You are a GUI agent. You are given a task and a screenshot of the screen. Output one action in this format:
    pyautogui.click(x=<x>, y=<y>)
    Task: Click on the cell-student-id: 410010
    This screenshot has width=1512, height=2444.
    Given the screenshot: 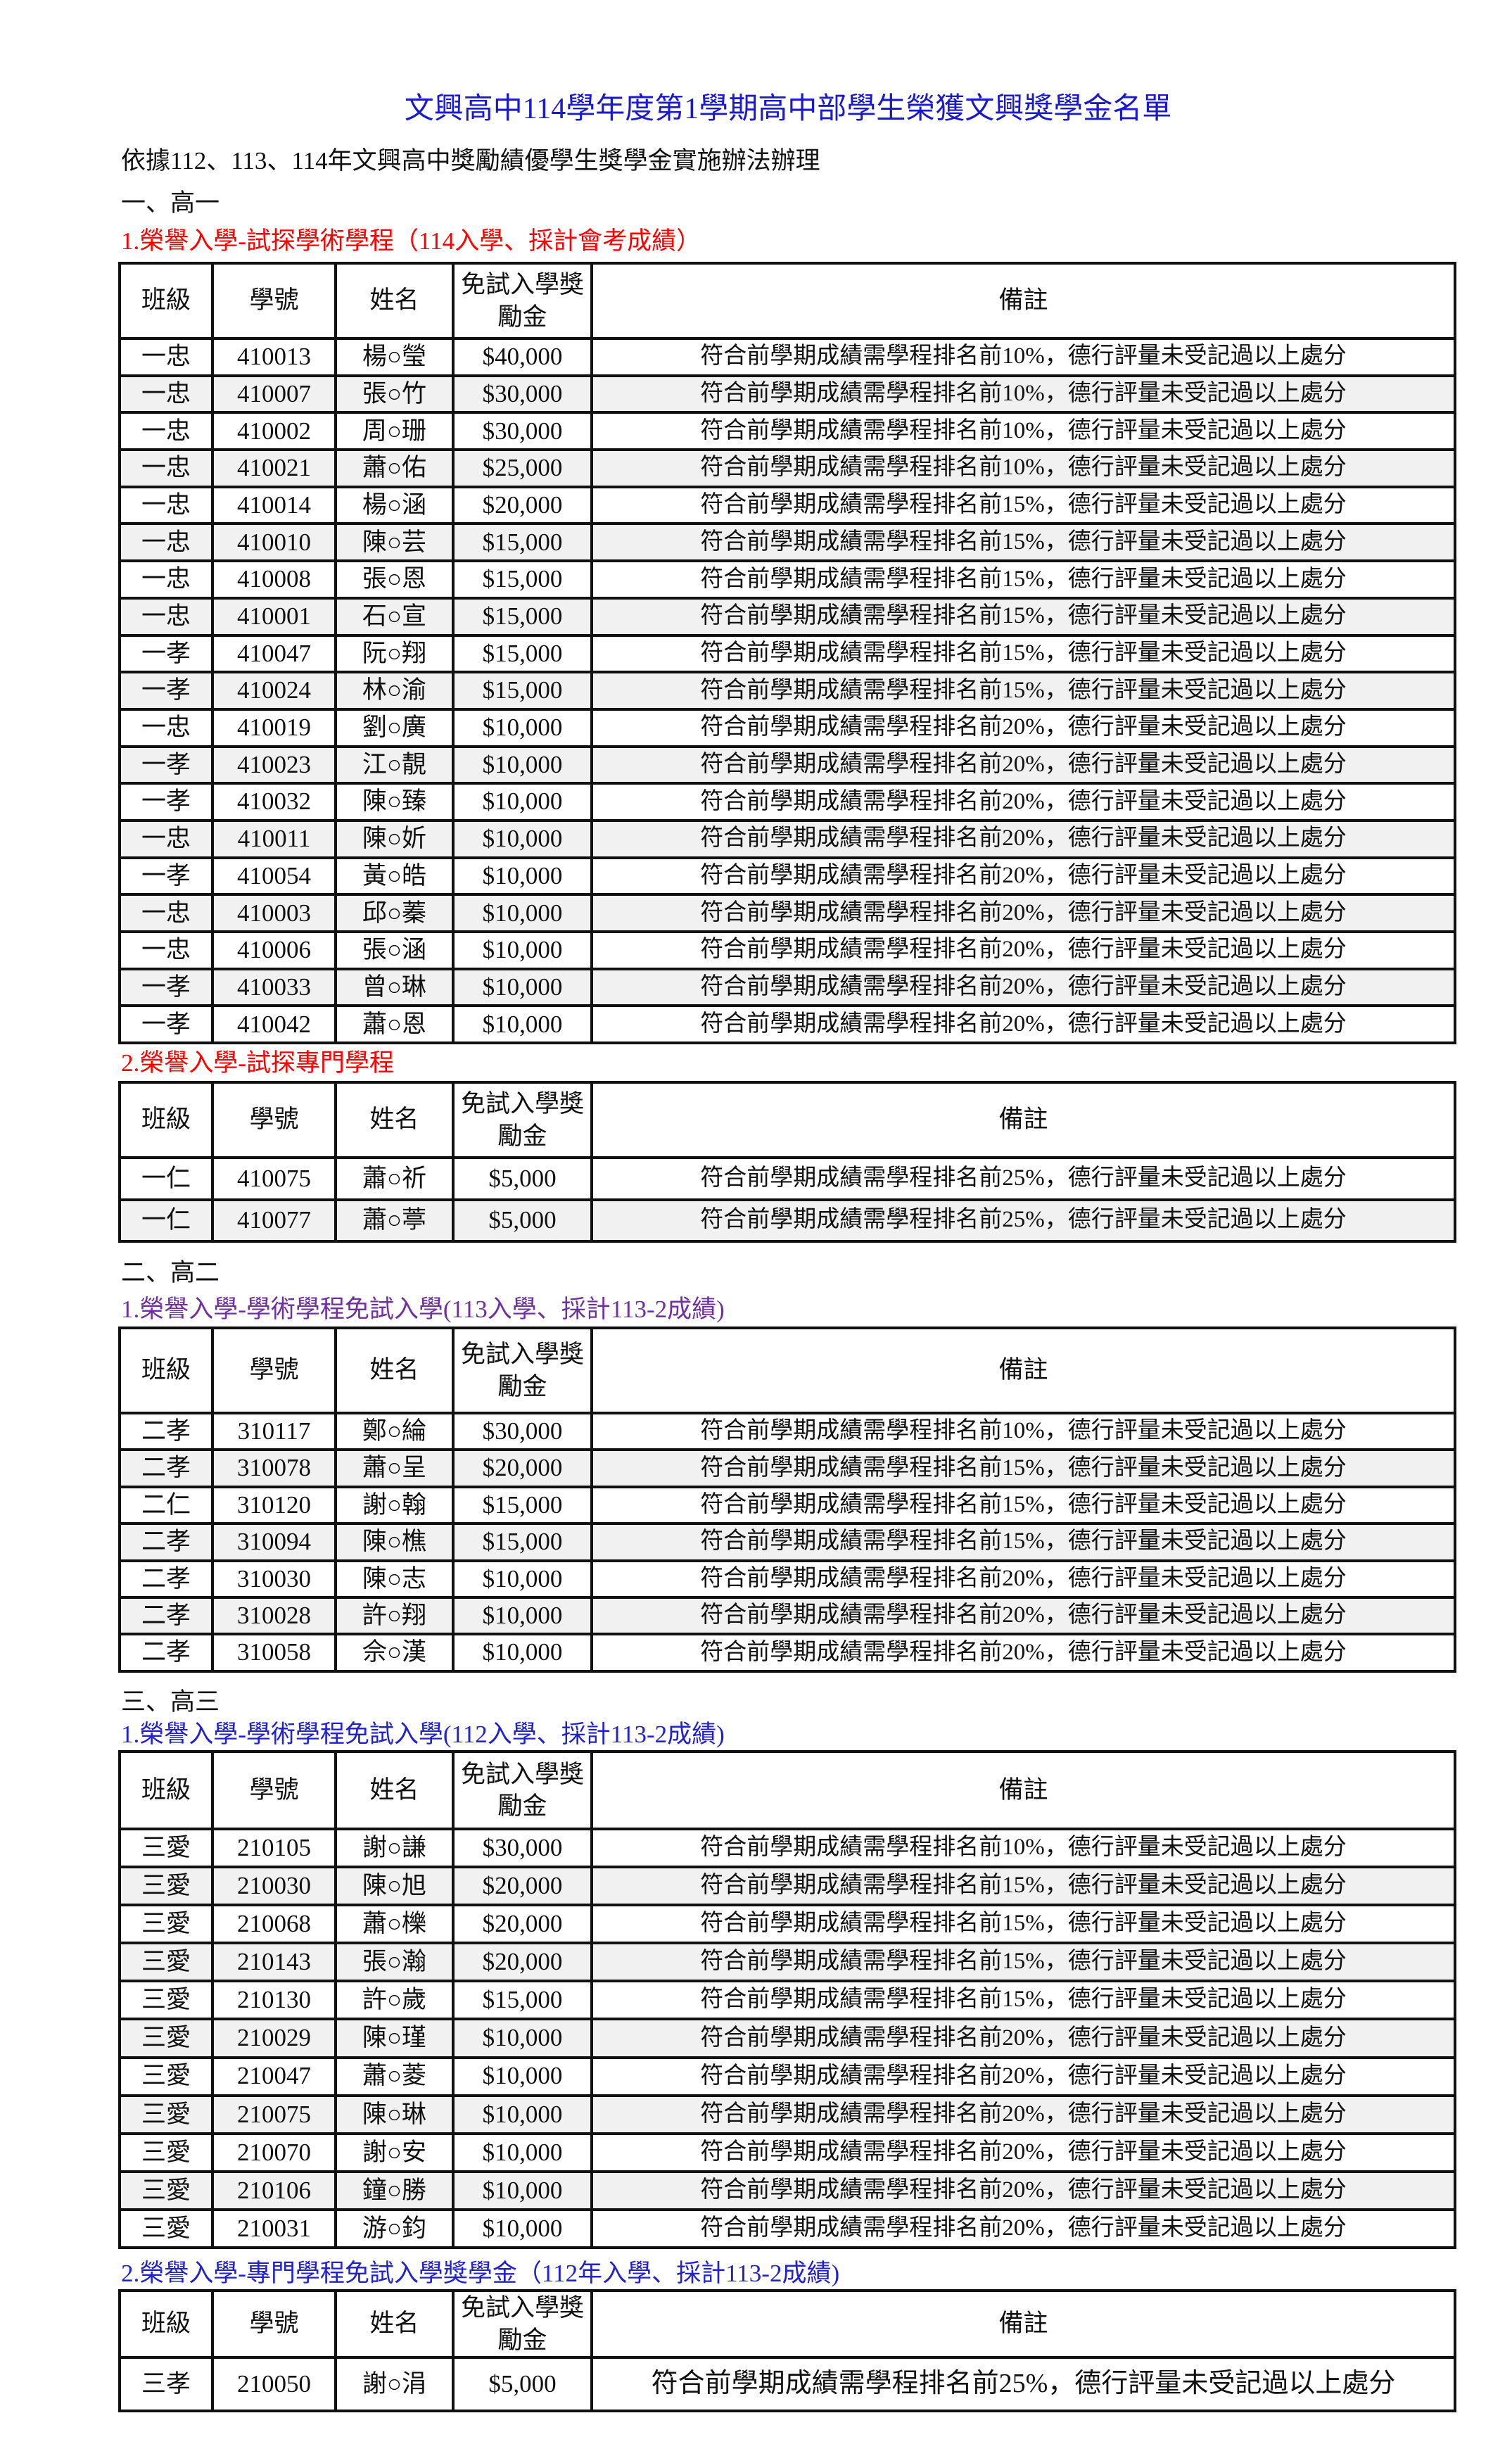 What is the action you would take?
    pyautogui.click(x=274, y=543)
    